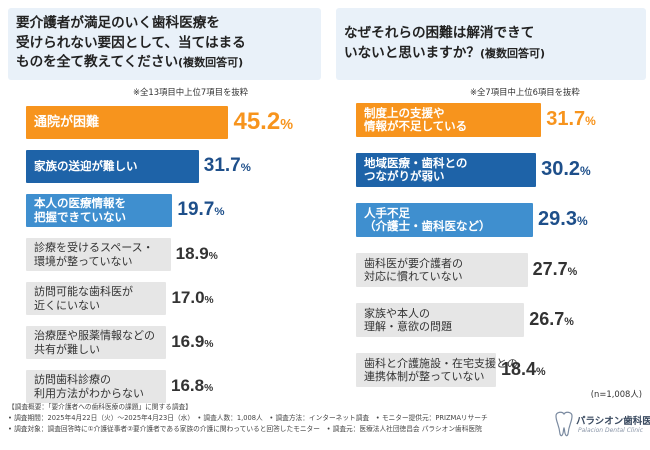 The width and height of the screenshot is (650, 450). I want to click on left-question-line-3: ものを全て教えてください(複数回答可), so click(164, 63).